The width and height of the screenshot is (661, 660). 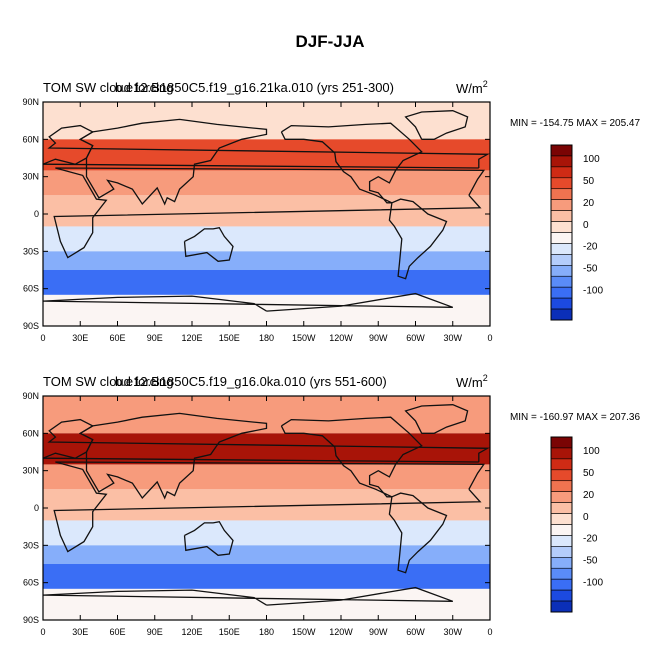 What do you see at coordinates (31, 545) in the screenshot?
I see `y-tick-label: 30S` at bounding box center [31, 545].